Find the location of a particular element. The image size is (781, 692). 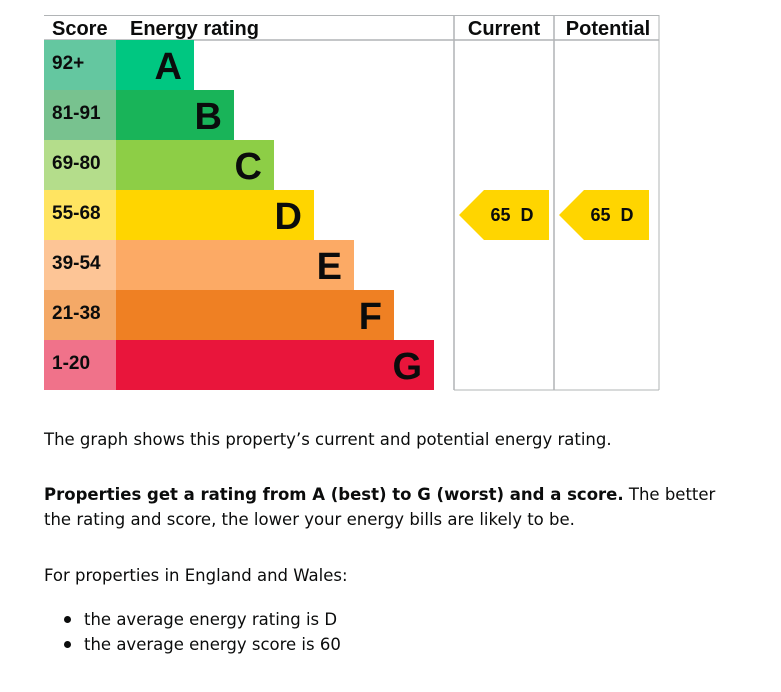

band-c-letter: C is located at coordinates (248, 167).